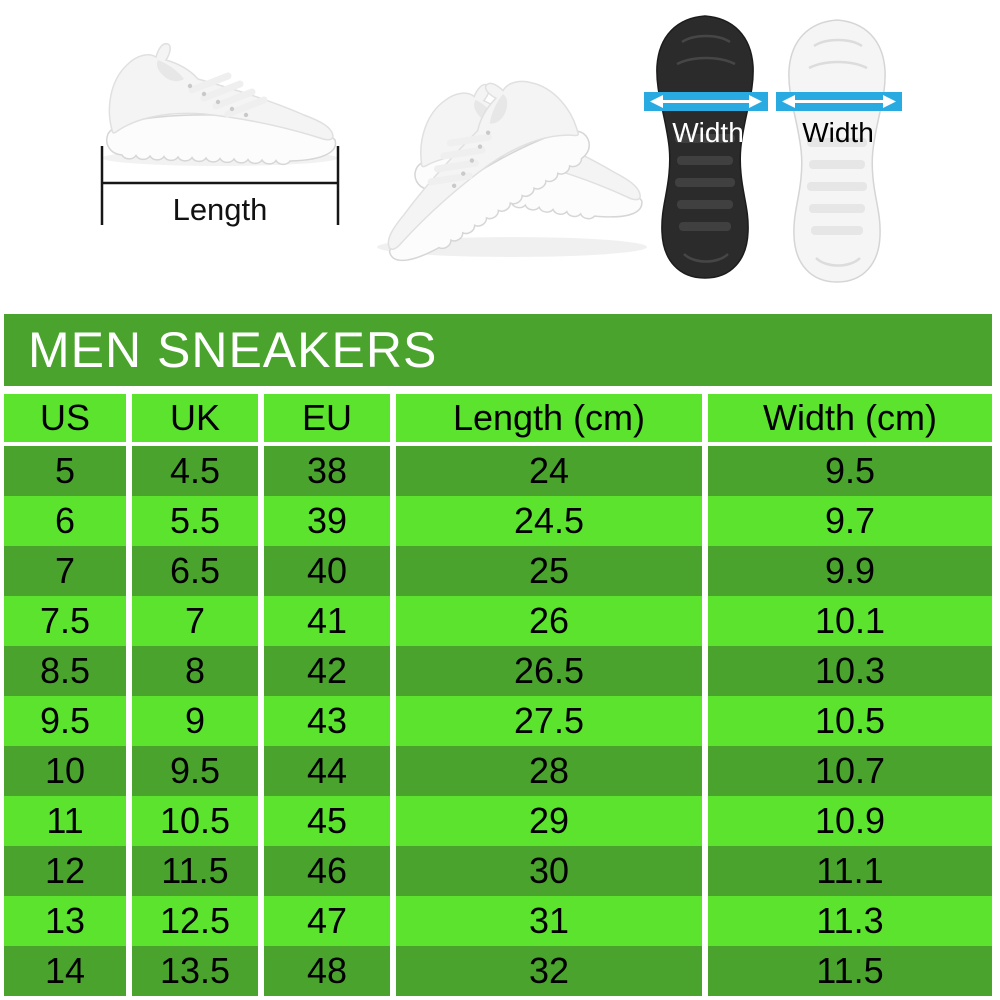  What do you see at coordinates (850, 721) in the screenshot?
I see `cell-width: 10.5` at bounding box center [850, 721].